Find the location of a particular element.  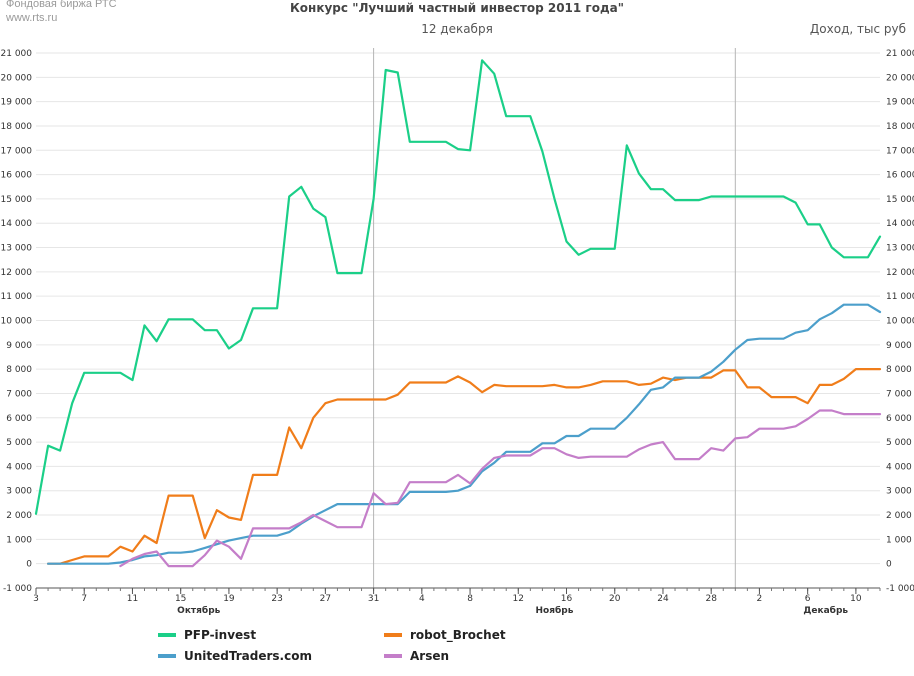

y-tick-label-left: 4 000 is located at coordinates (19, 467).